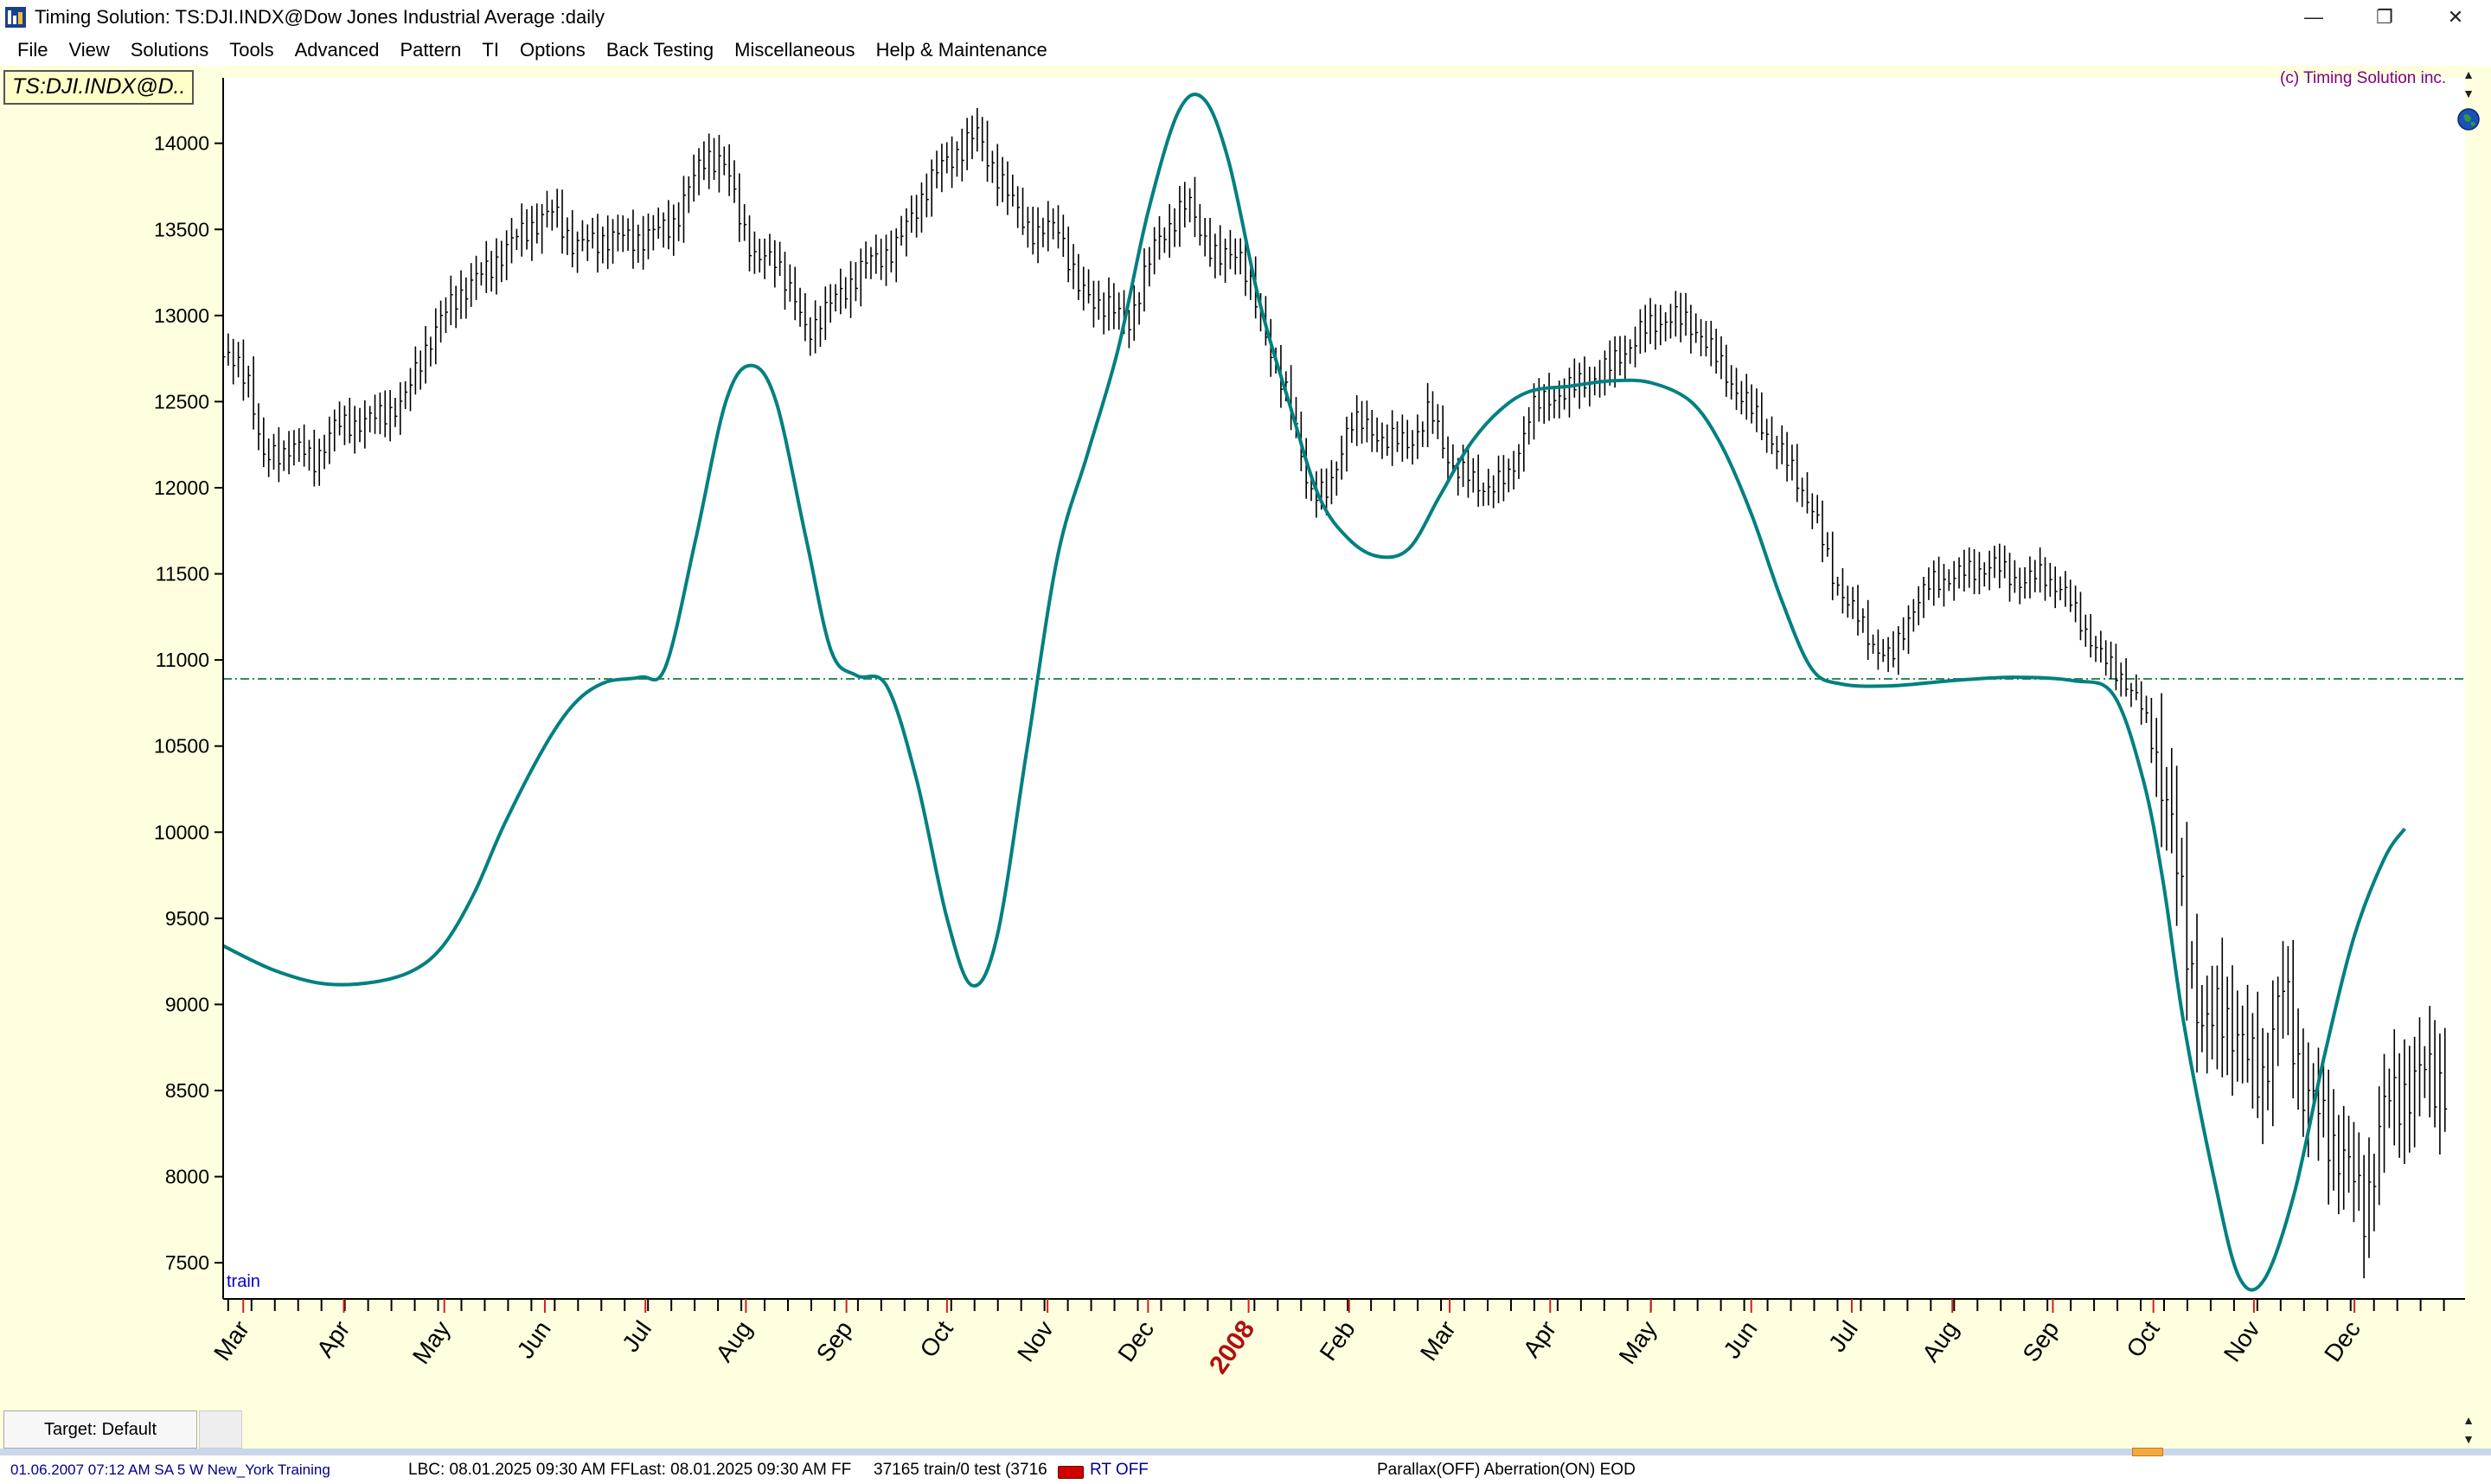 This screenshot has width=2491, height=1484. Describe the element at coordinates (182, 315) in the screenshot. I see `y-tick-label: 13000` at that location.